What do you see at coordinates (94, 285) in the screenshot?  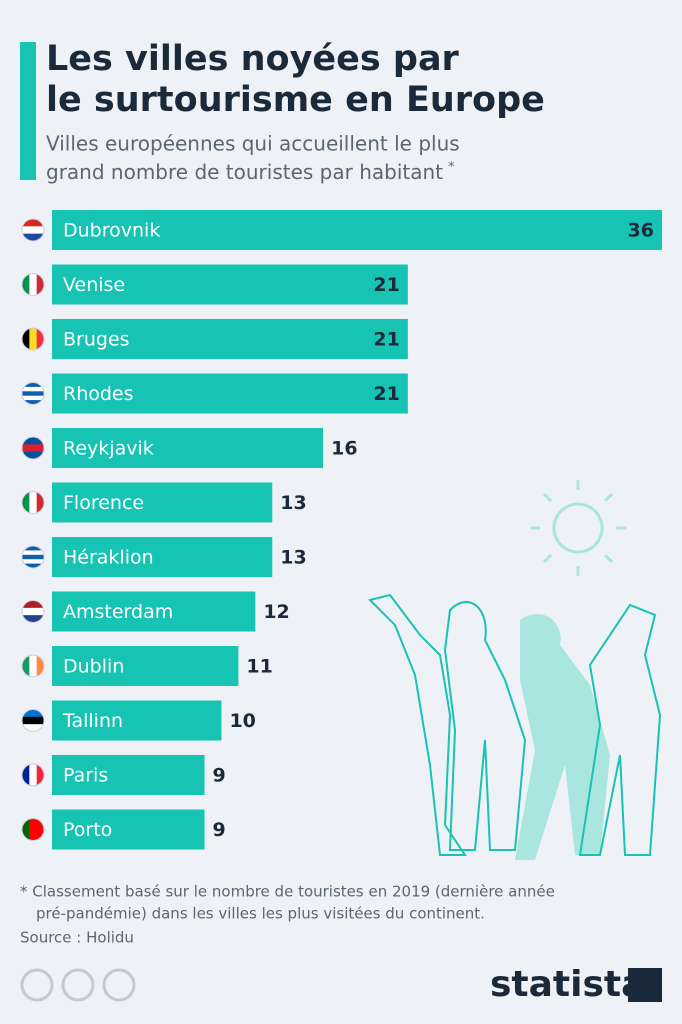 I see `category-label: Venise` at bounding box center [94, 285].